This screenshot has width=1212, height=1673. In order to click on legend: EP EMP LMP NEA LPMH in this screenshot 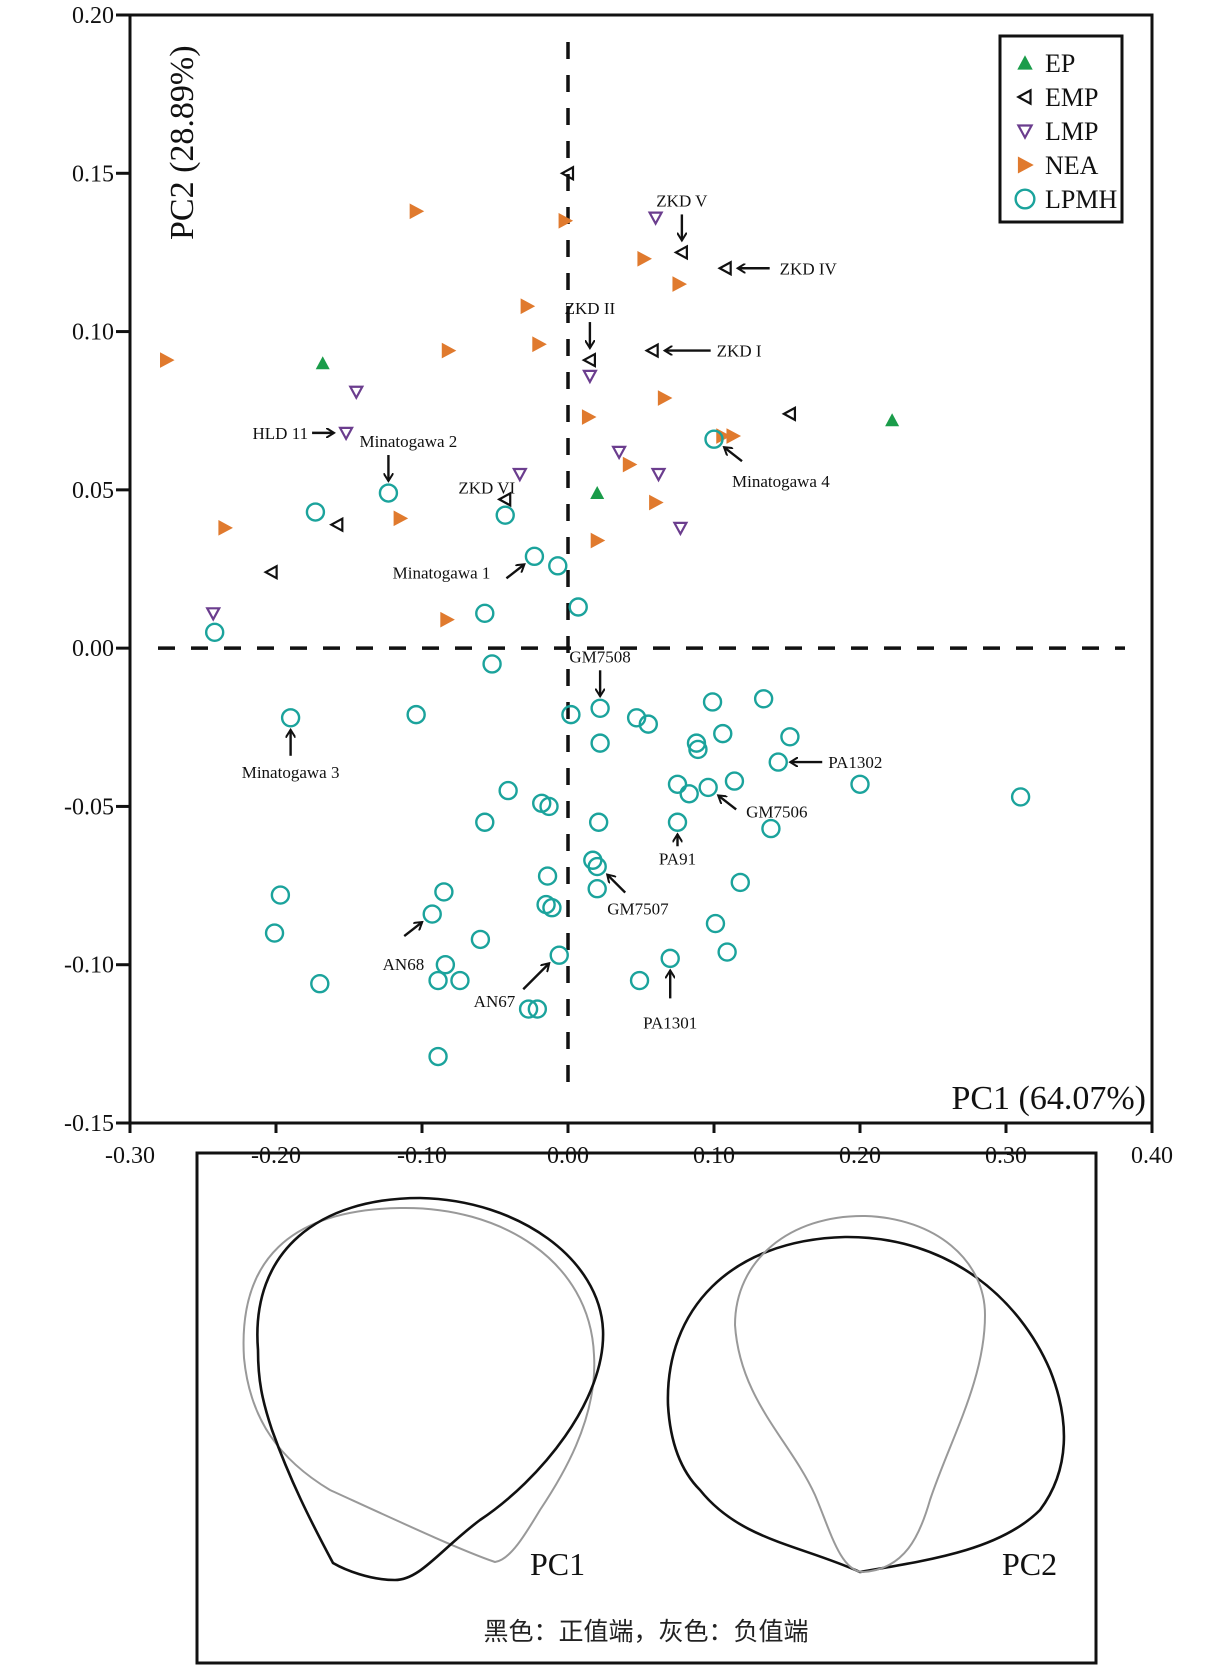, I will do `click(1061, 129)`.